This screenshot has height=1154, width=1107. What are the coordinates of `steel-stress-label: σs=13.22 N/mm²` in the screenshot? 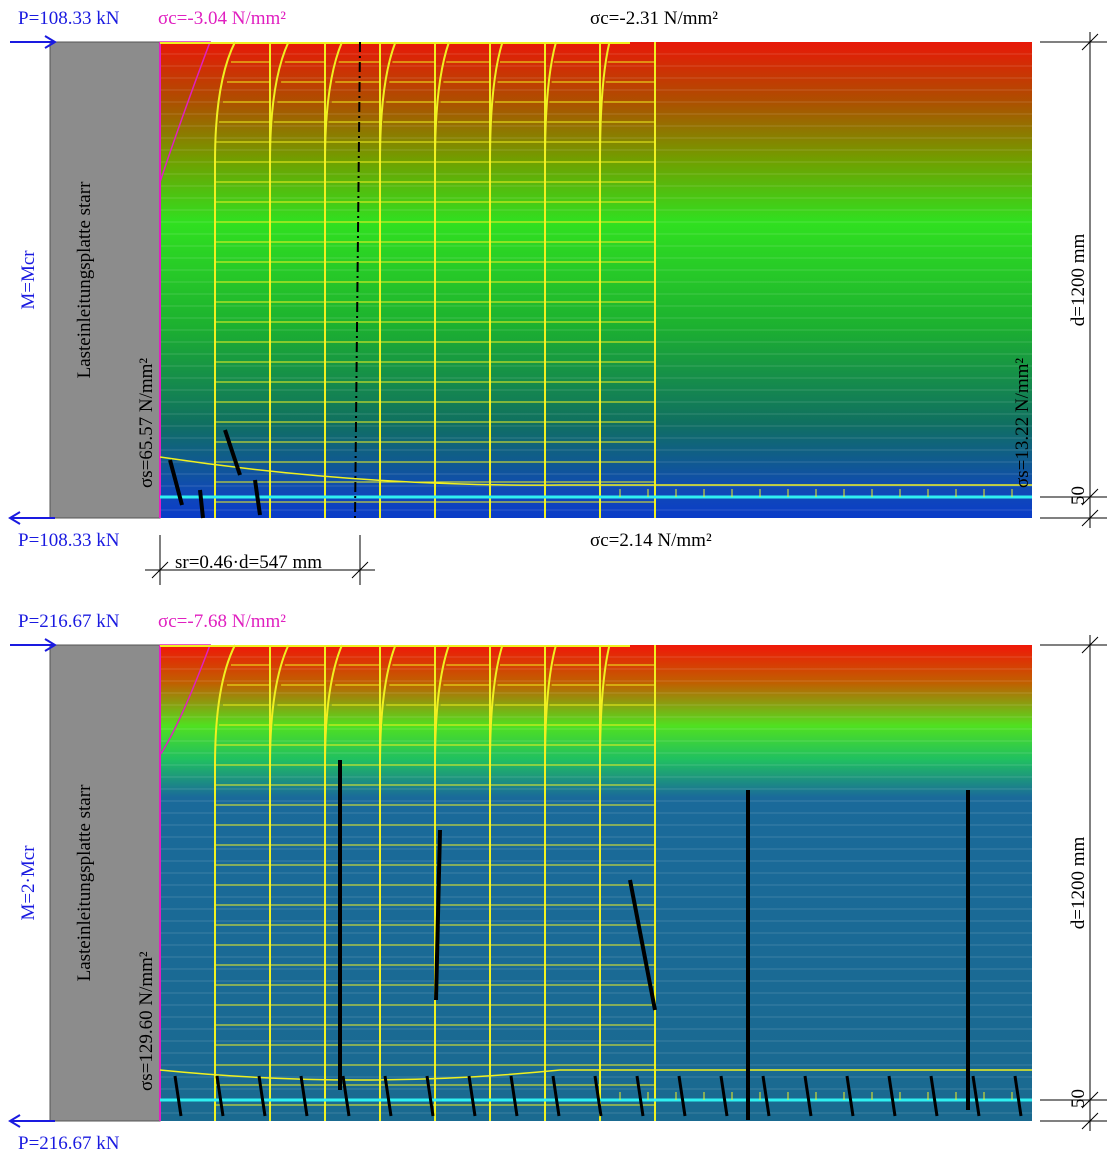 It's located at (1022, 423).